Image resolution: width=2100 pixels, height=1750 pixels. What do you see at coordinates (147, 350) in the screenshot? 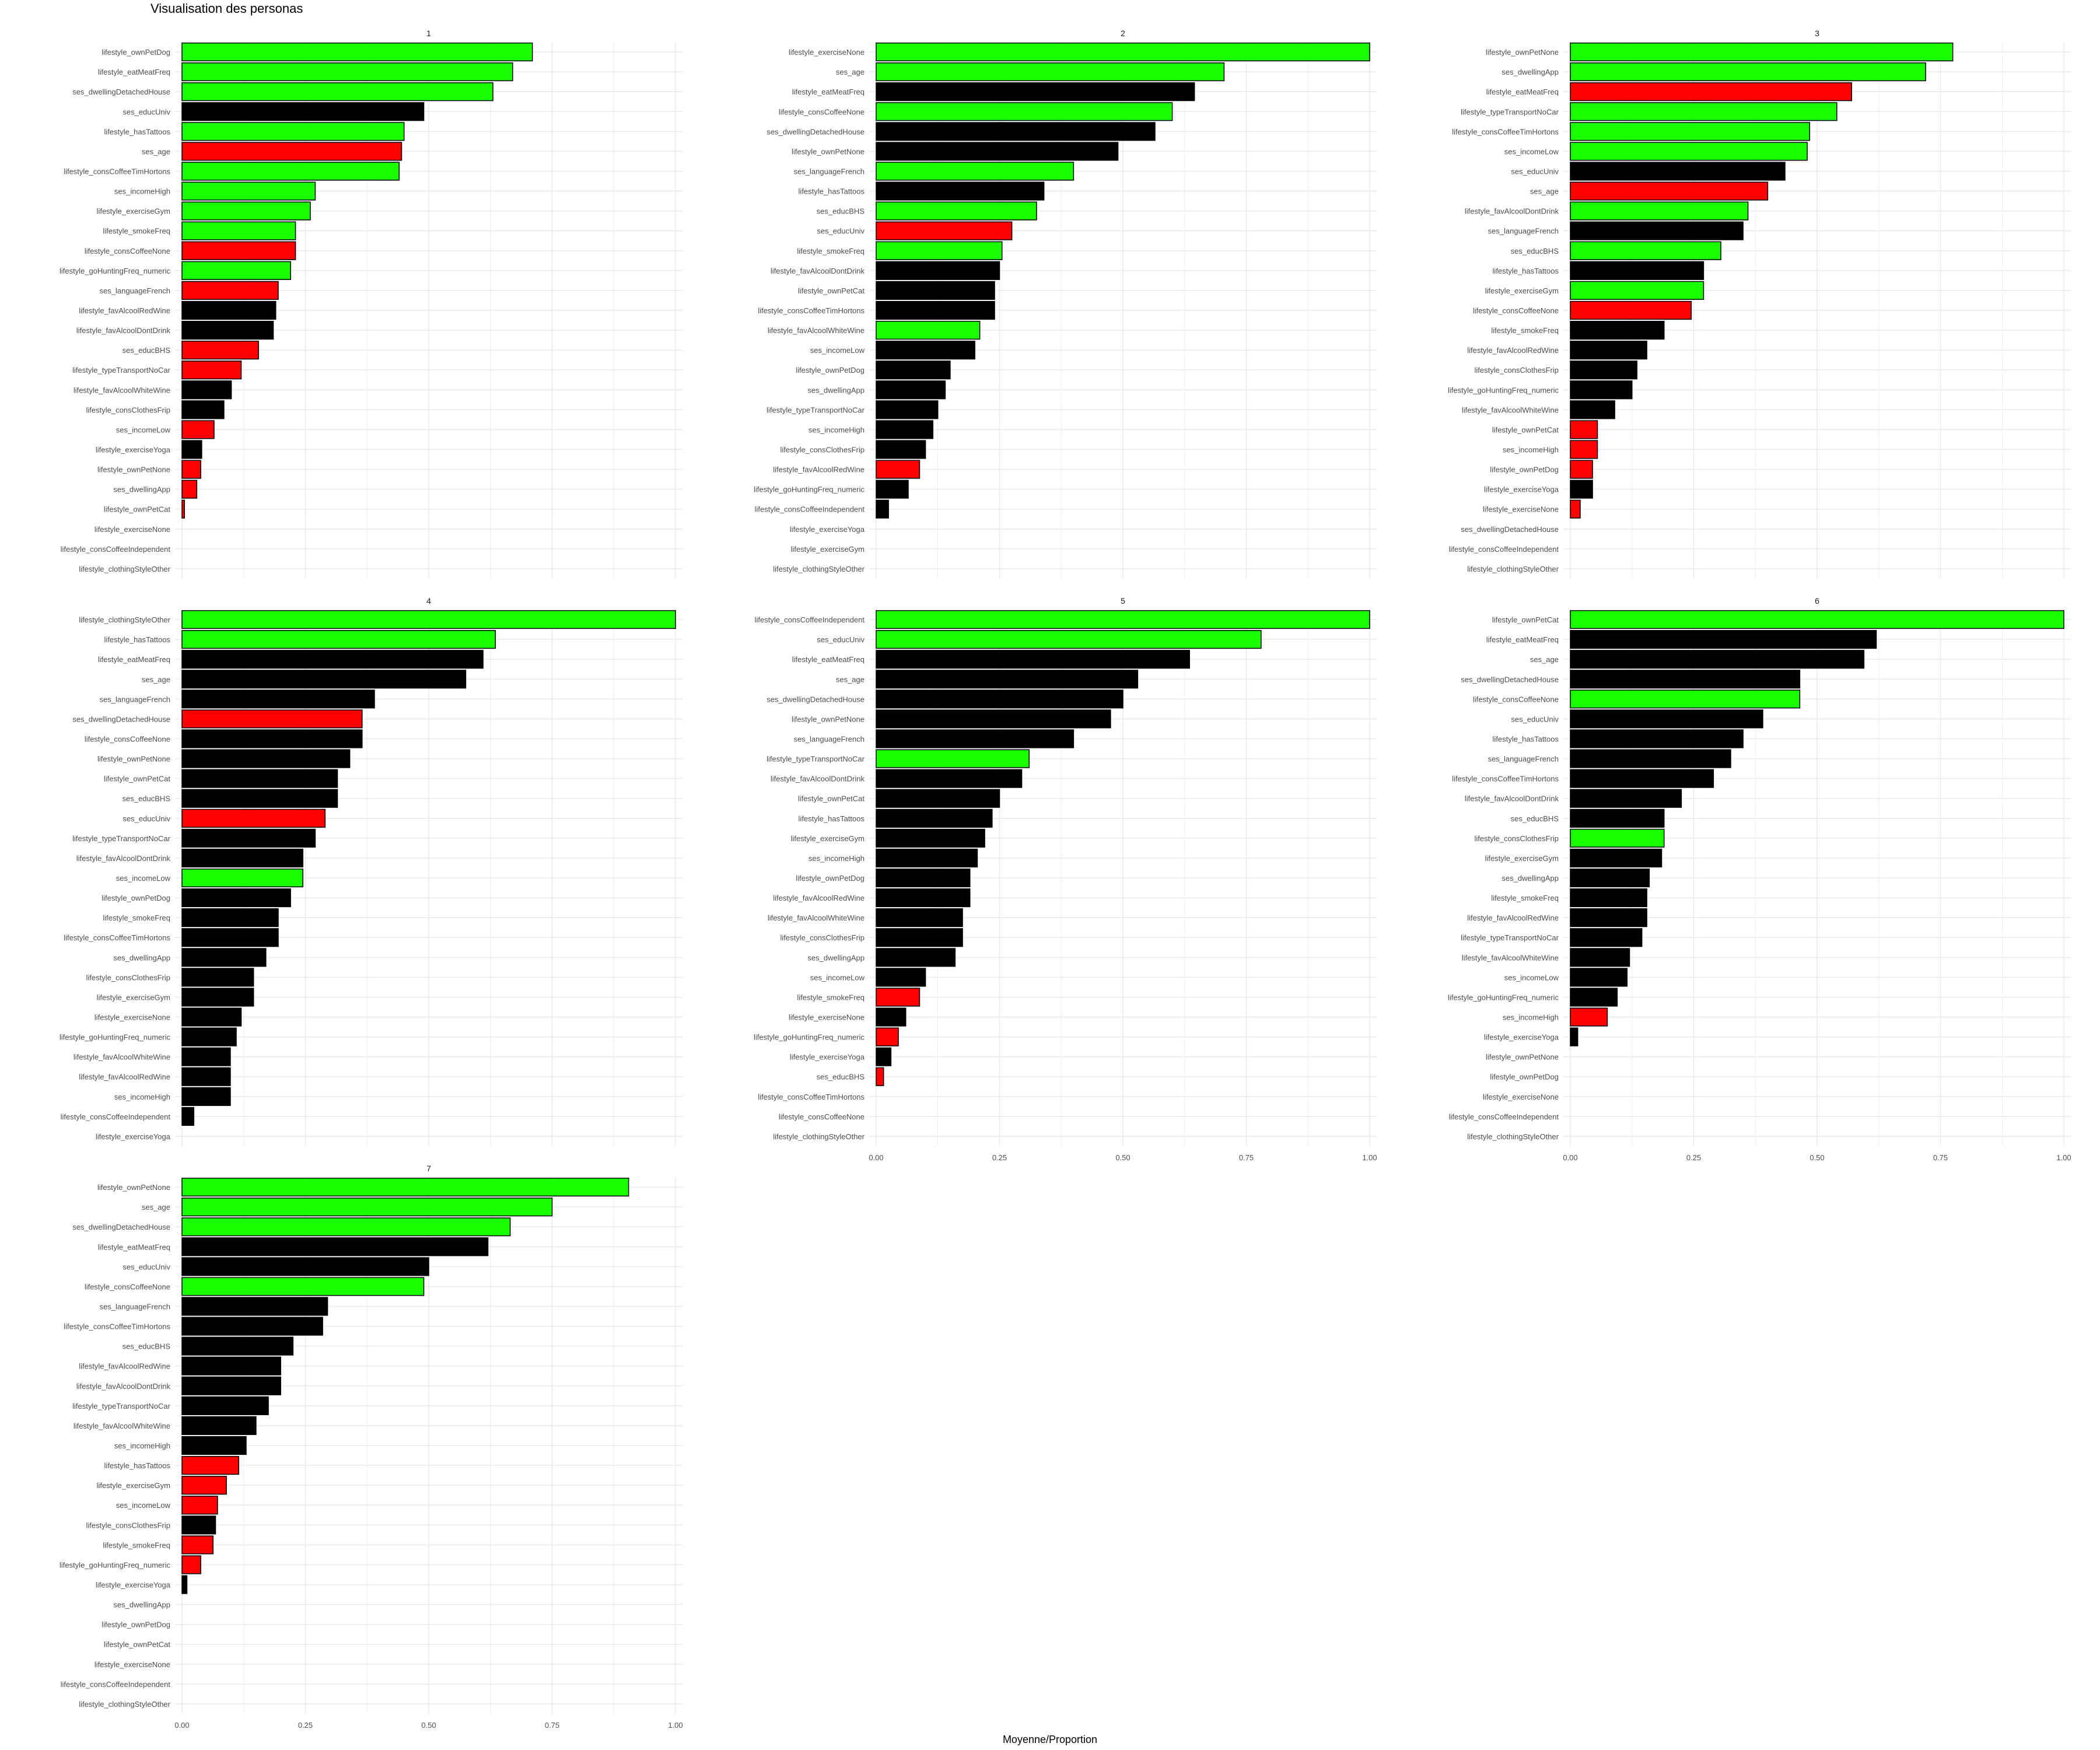
I see `y-tick-label: ses_educBHS` at bounding box center [147, 350].